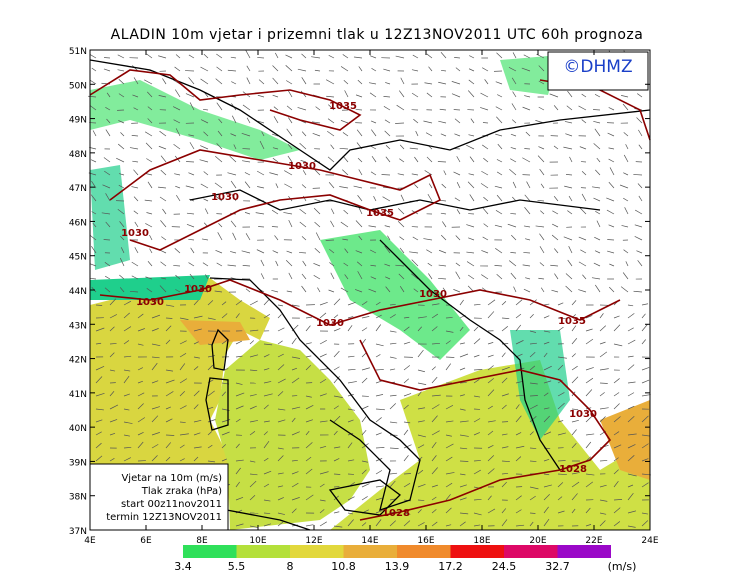 This screenshot has width=740, height=586. I want to click on colorbar-label: 32.7, so click(557, 566).